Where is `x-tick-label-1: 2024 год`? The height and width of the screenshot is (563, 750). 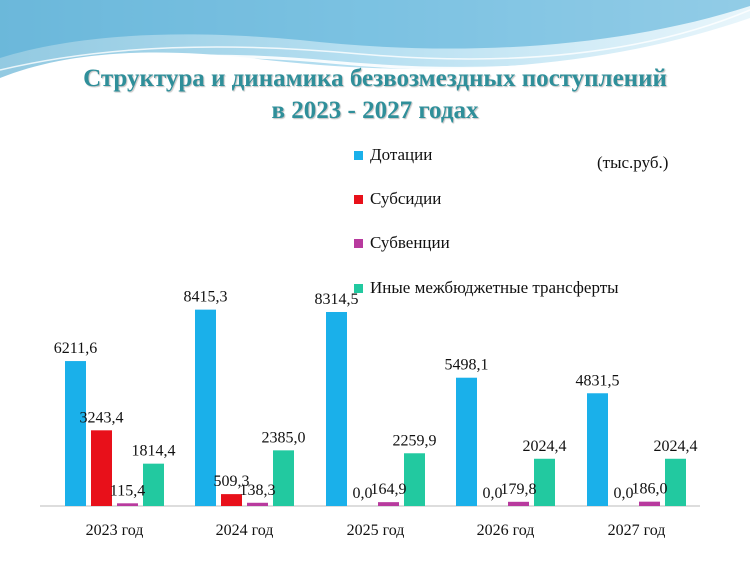 x-tick-label-1: 2024 год is located at coordinates (245, 530).